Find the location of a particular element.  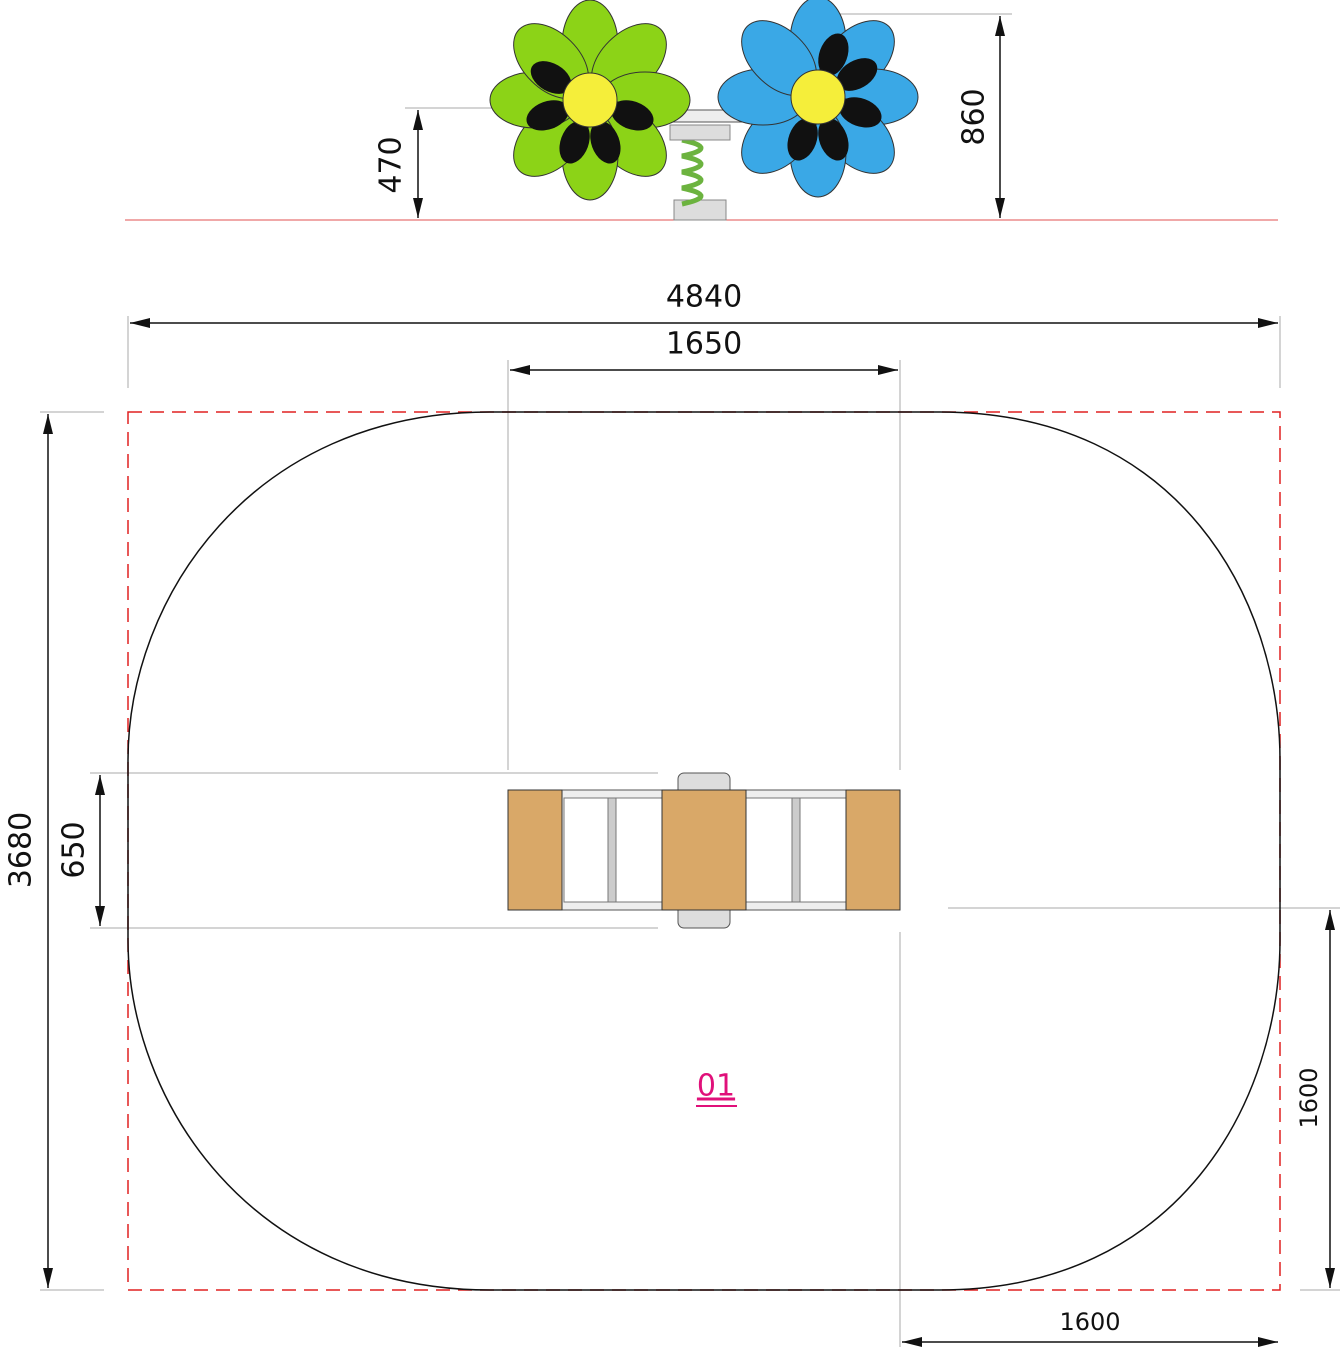

dimension-label: 4840 is located at coordinates (704, 297).